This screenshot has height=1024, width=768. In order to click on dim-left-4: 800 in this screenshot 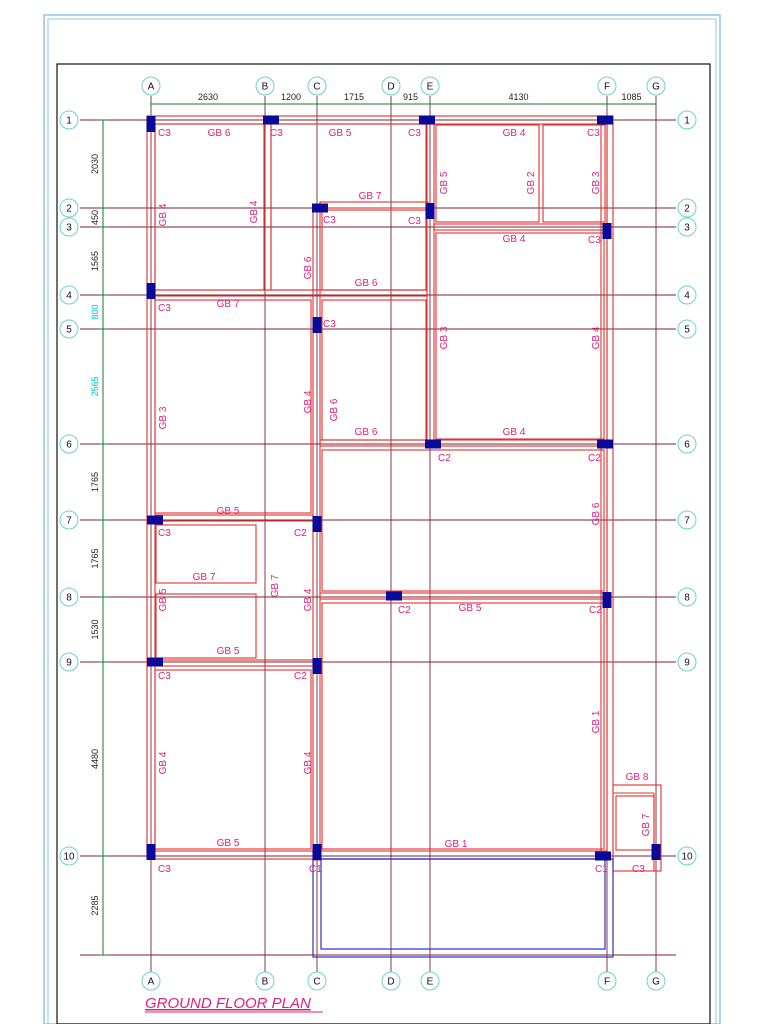, I will do `click(95, 311)`.